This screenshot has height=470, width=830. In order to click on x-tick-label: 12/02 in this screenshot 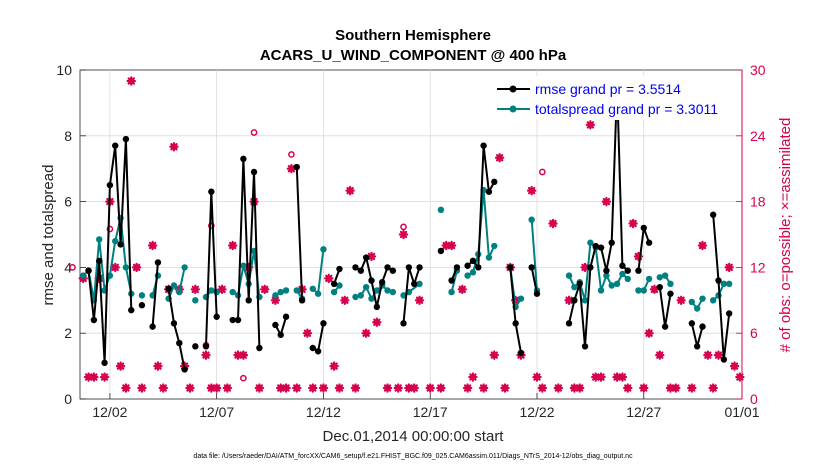, I will do `click(109, 412)`.